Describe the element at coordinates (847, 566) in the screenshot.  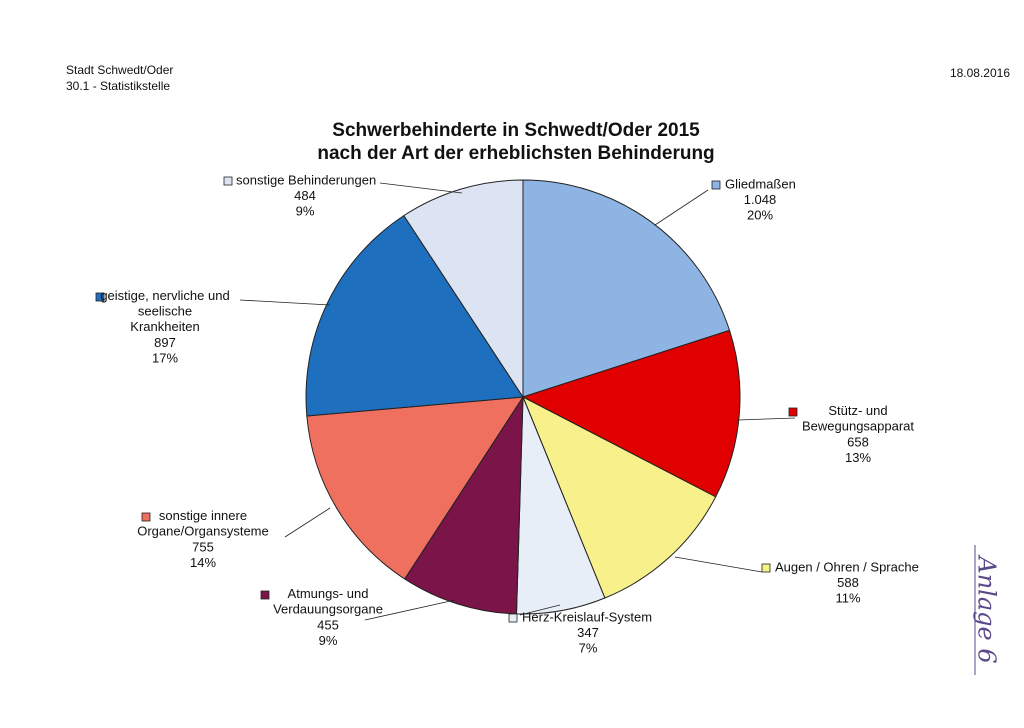
I see `category-label: Augen / Ohren / Sprache` at that location.